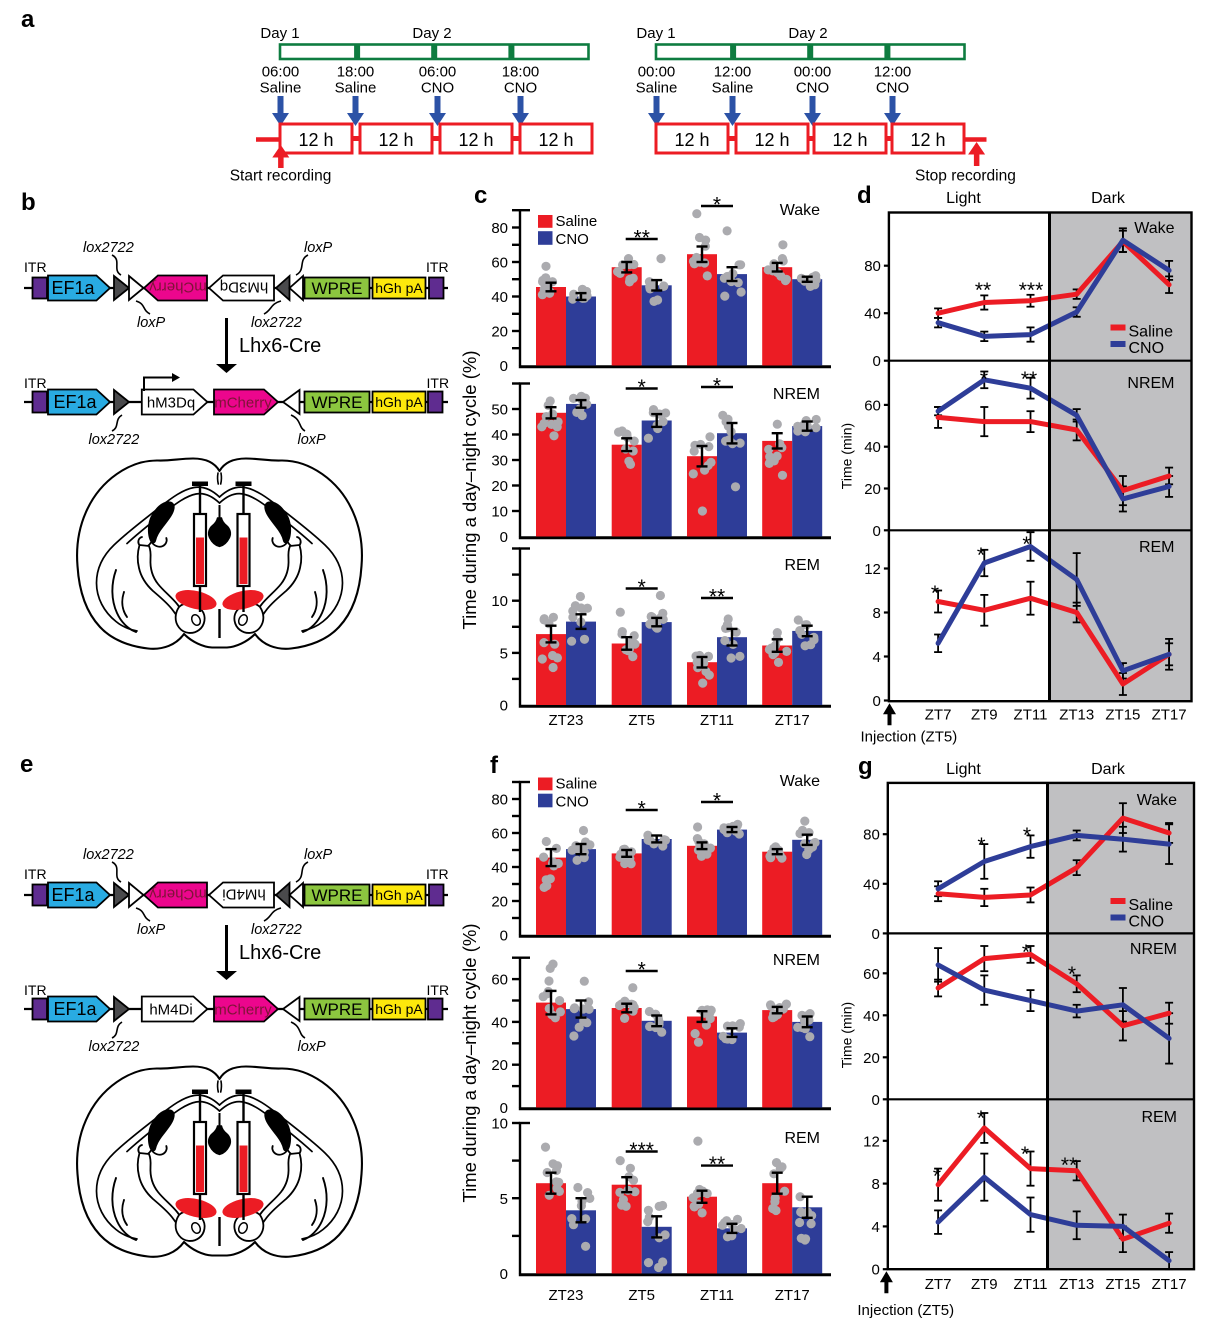 The image size is (1221, 1327). What do you see at coordinates (480, 195) in the screenshot?
I see `svg-text: c` at bounding box center [480, 195].